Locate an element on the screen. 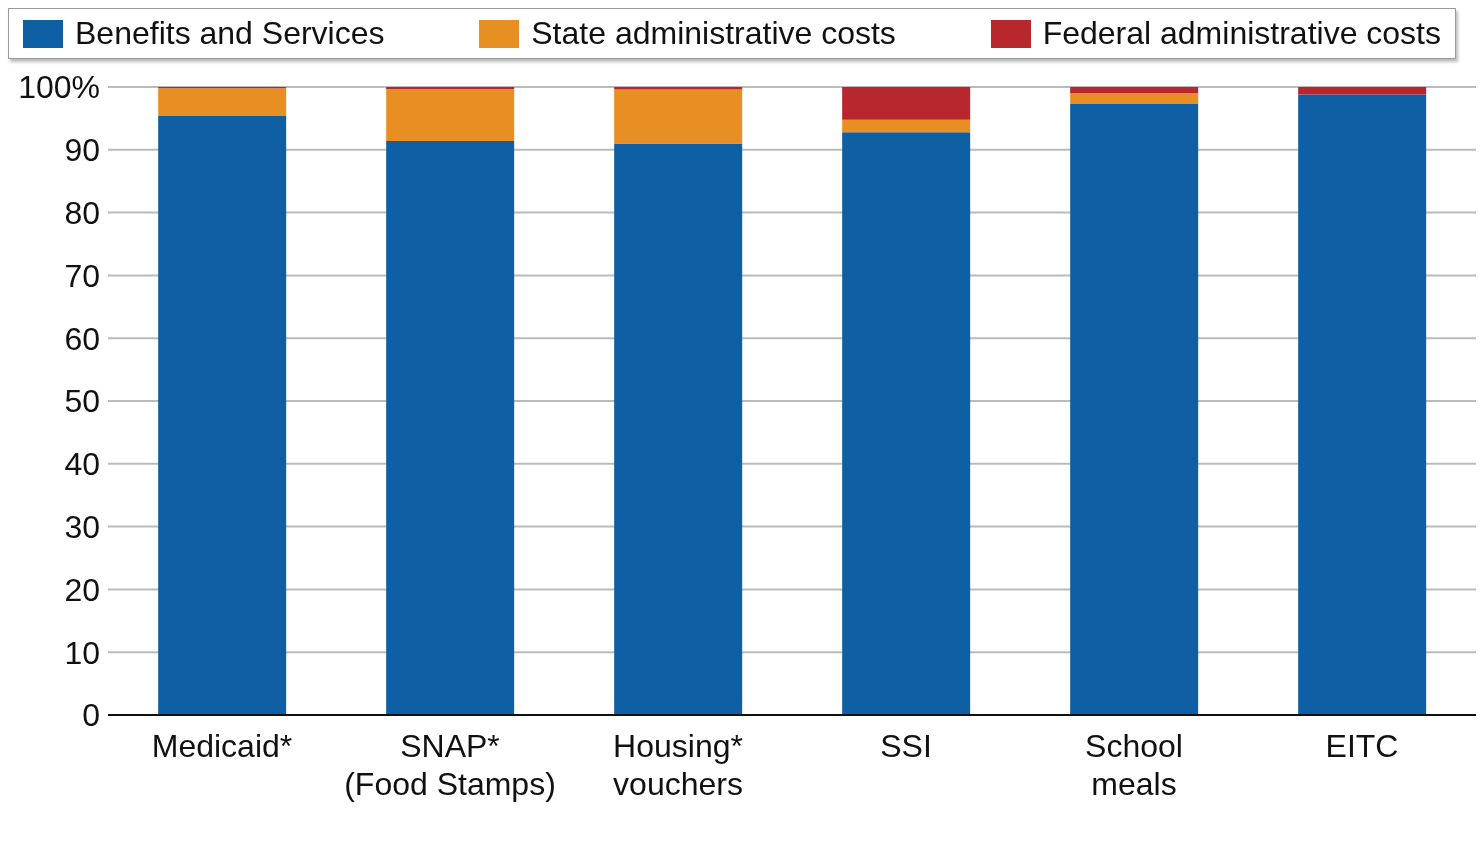 This screenshot has height=851, width=1484. y-tick-label: 60 is located at coordinates (82, 338).